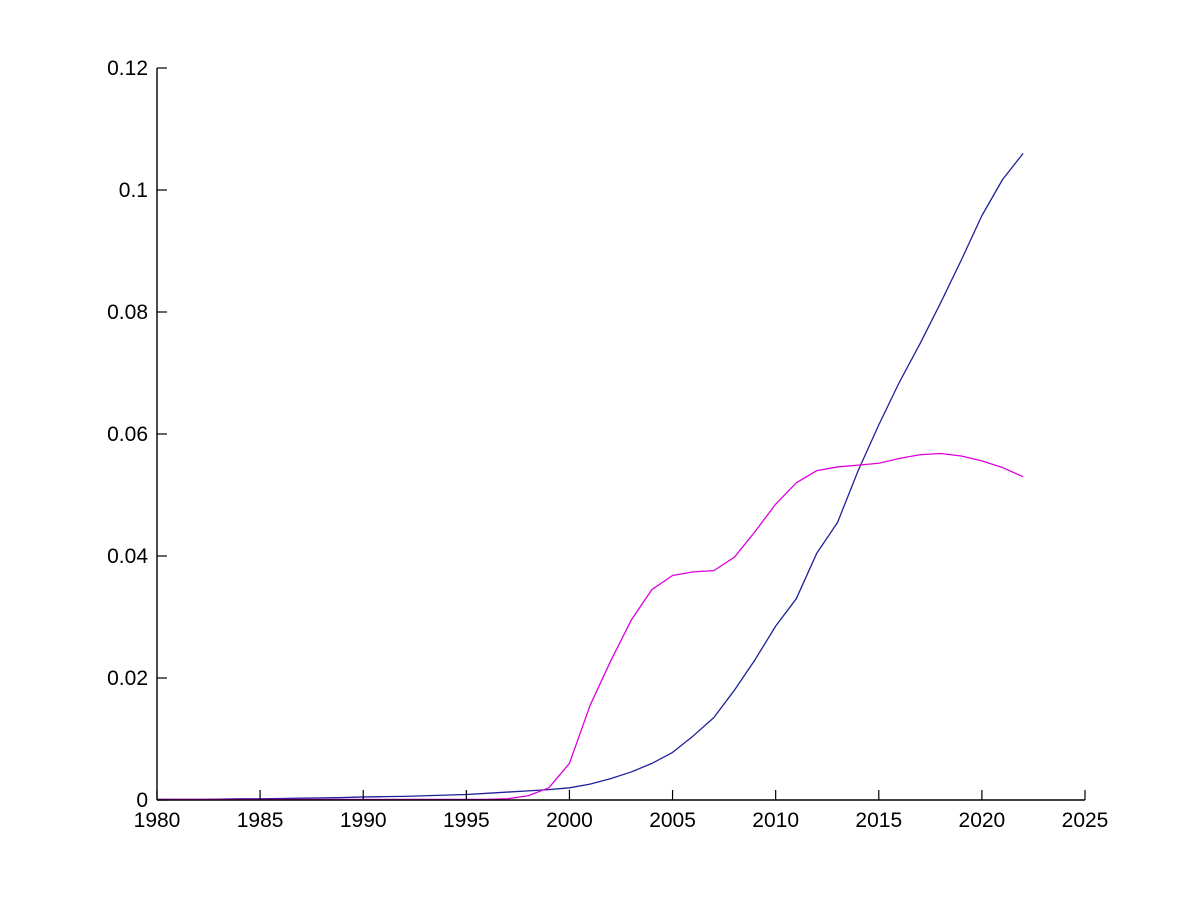 This screenshot has height=900, width=1200. Describe the element at coordinates (672, 820) in the screenshot. I see `x-tick-label: 2005` at that location.